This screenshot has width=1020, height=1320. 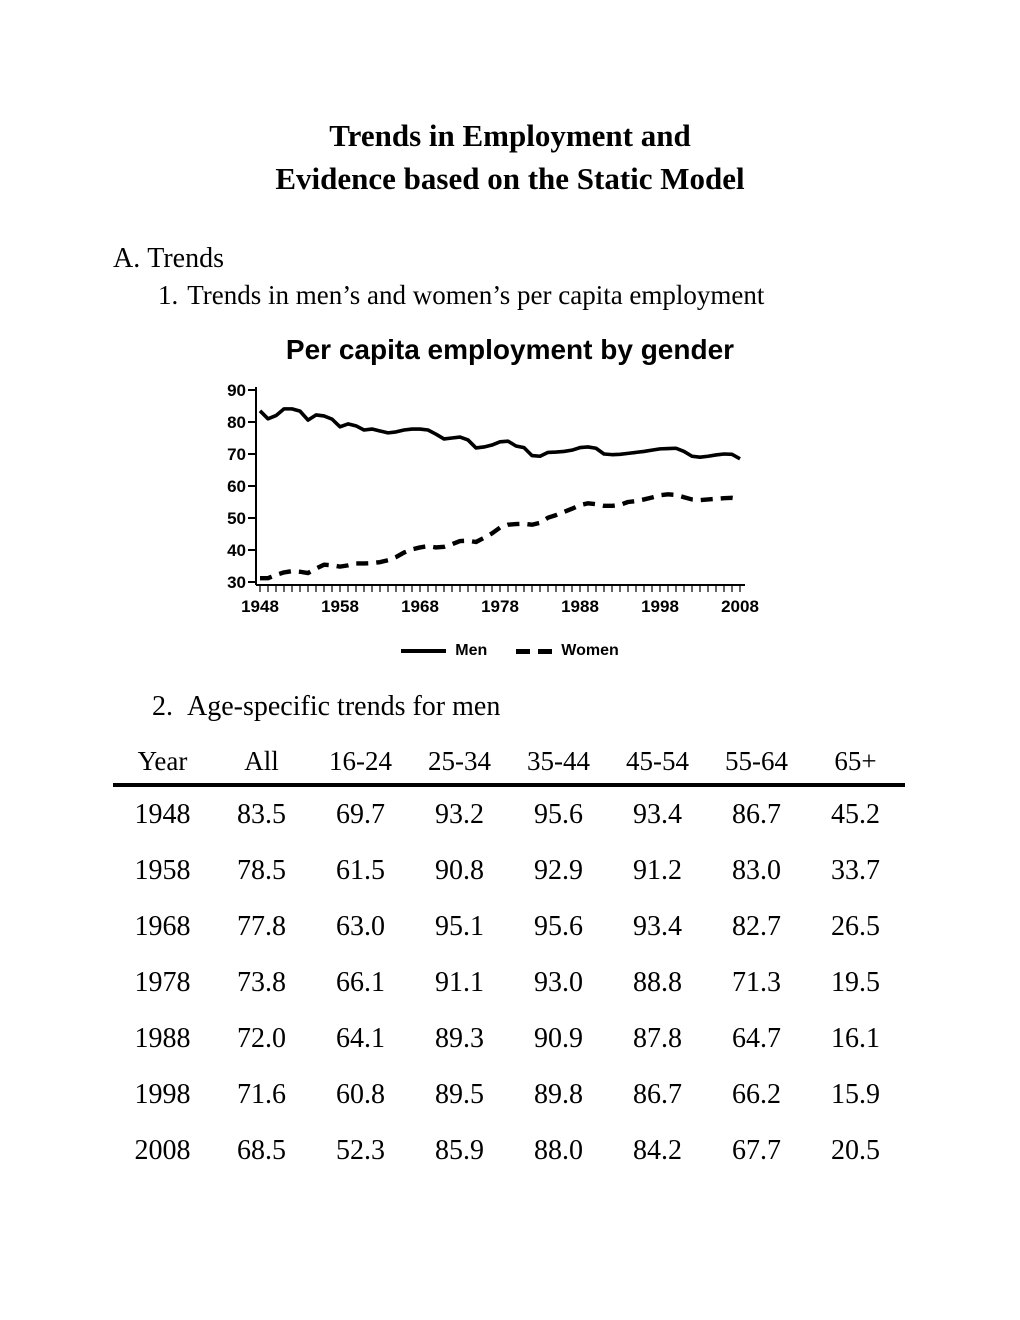 What do you see at coordinates (459, 870) in the screenshot?
I see `table-cell: 90.8` at bounding box center [459, 870].